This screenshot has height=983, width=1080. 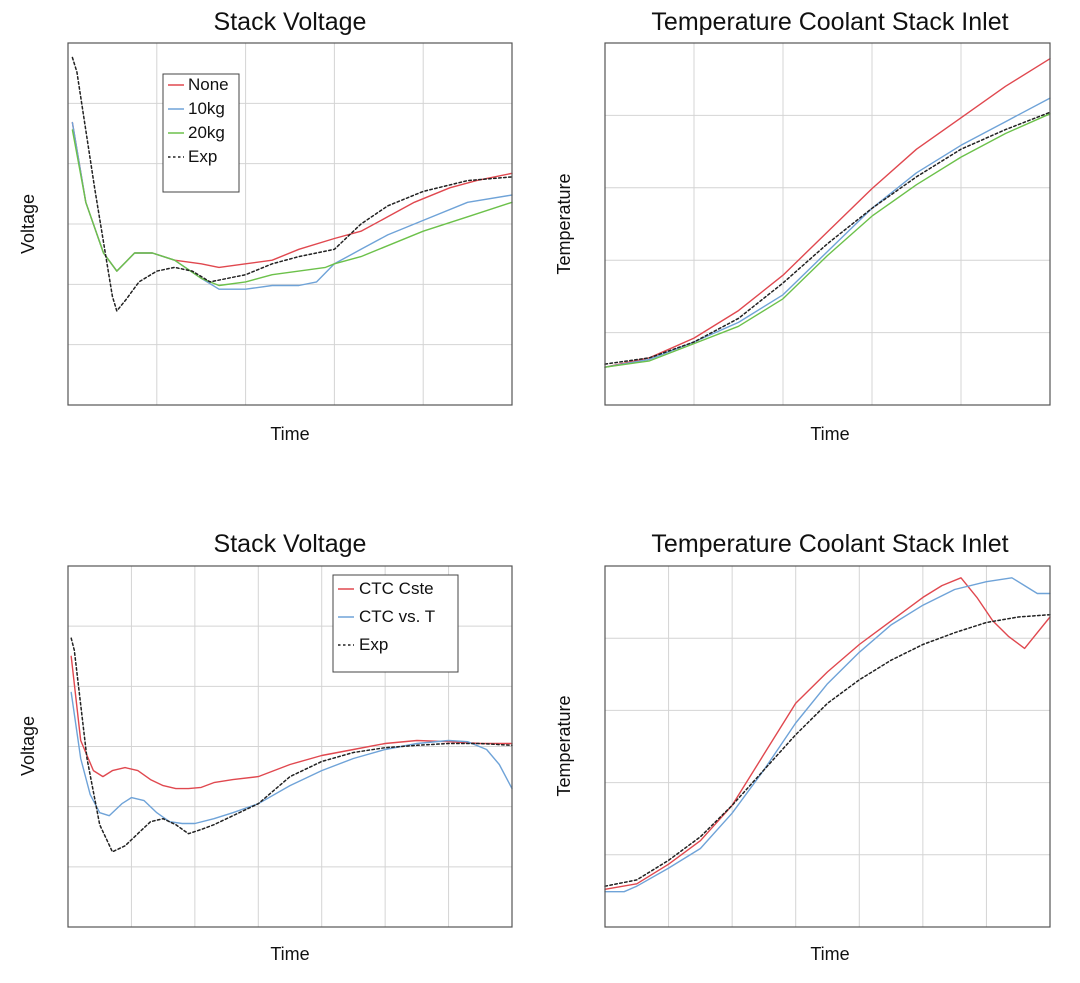 What do you see at coordinates (292, 196) in the screenshot?
I see `series-line-none` at bounding box center [292, 196].